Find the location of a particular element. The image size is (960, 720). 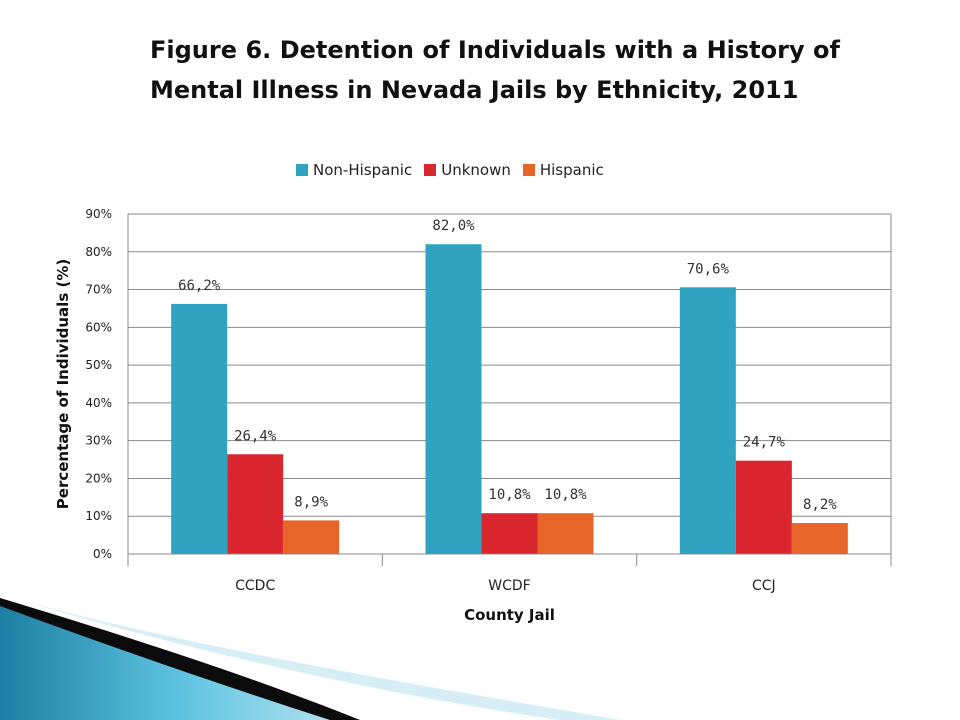

legend-item-unknown: Unknown is located at coordinates (467, 170).